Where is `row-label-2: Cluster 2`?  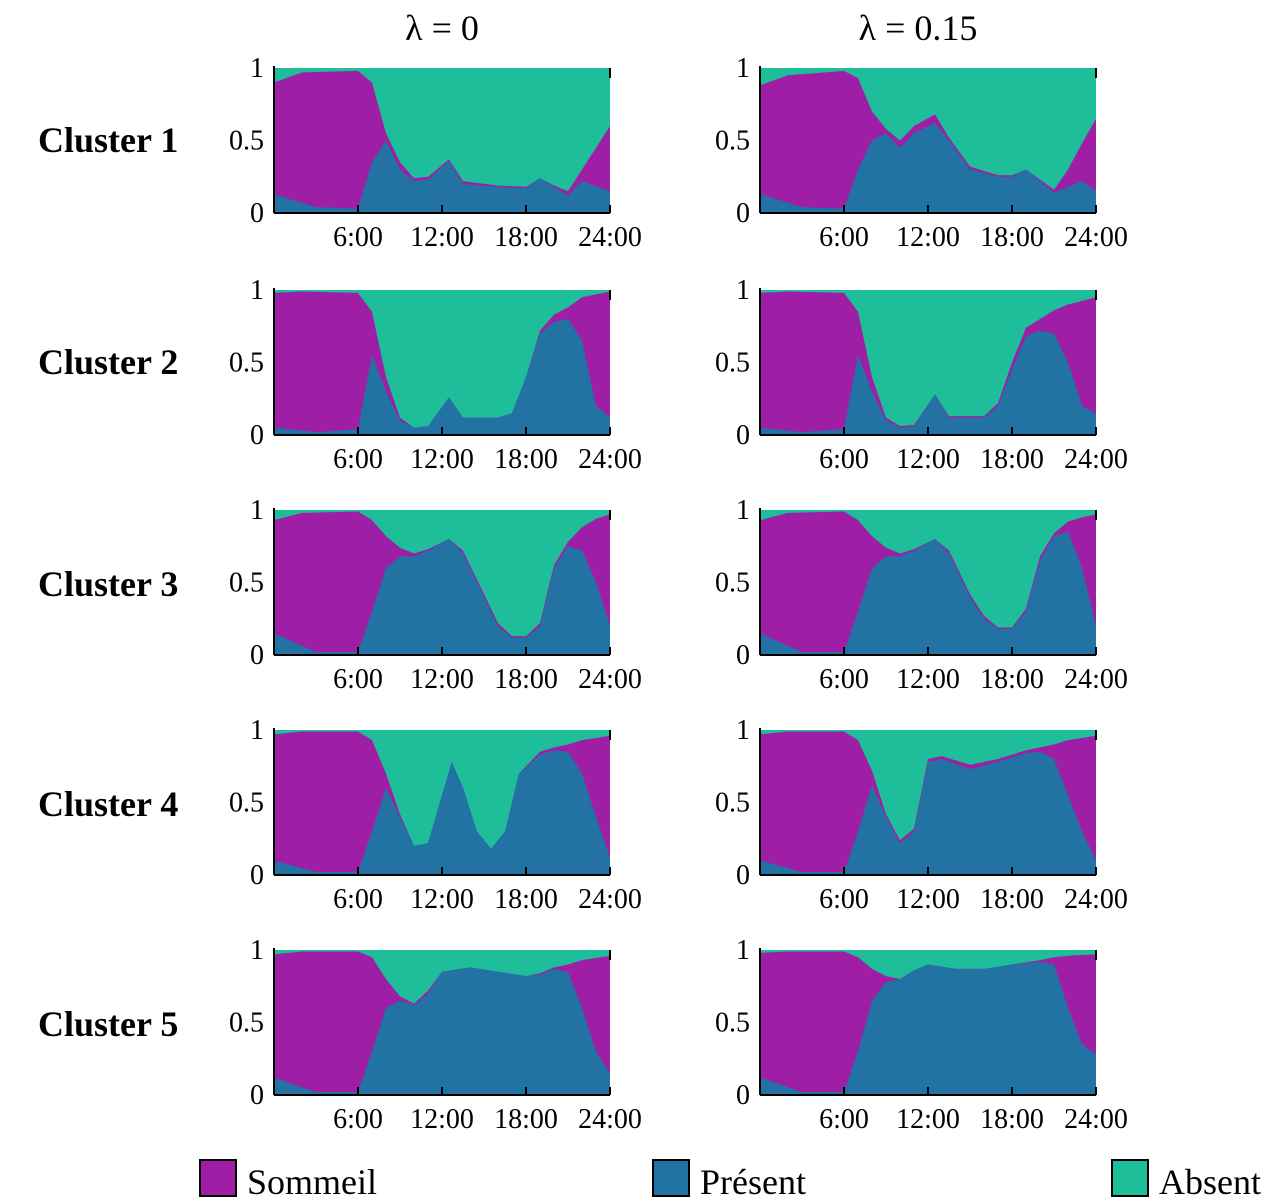 row-label-2: Cluster 2 is located at coordinates (108, 362).